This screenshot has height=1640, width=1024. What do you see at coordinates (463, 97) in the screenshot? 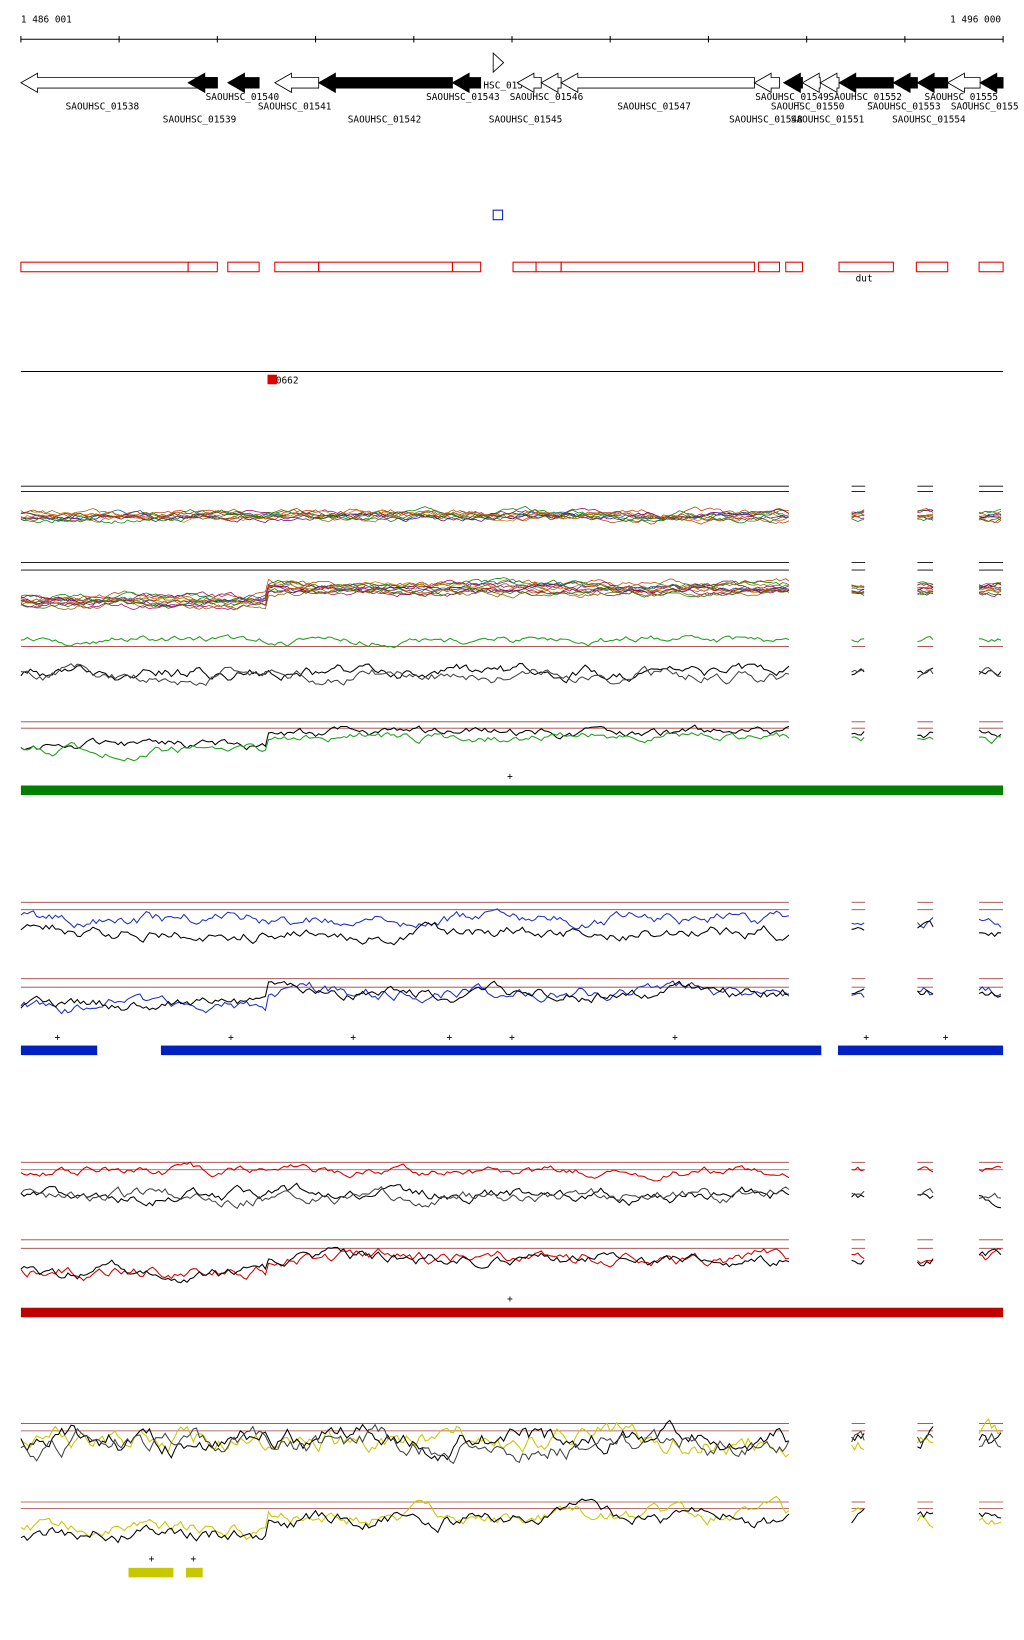
I see `gene-label: SAOUHSC_01543` at bounding box center [463, 97].